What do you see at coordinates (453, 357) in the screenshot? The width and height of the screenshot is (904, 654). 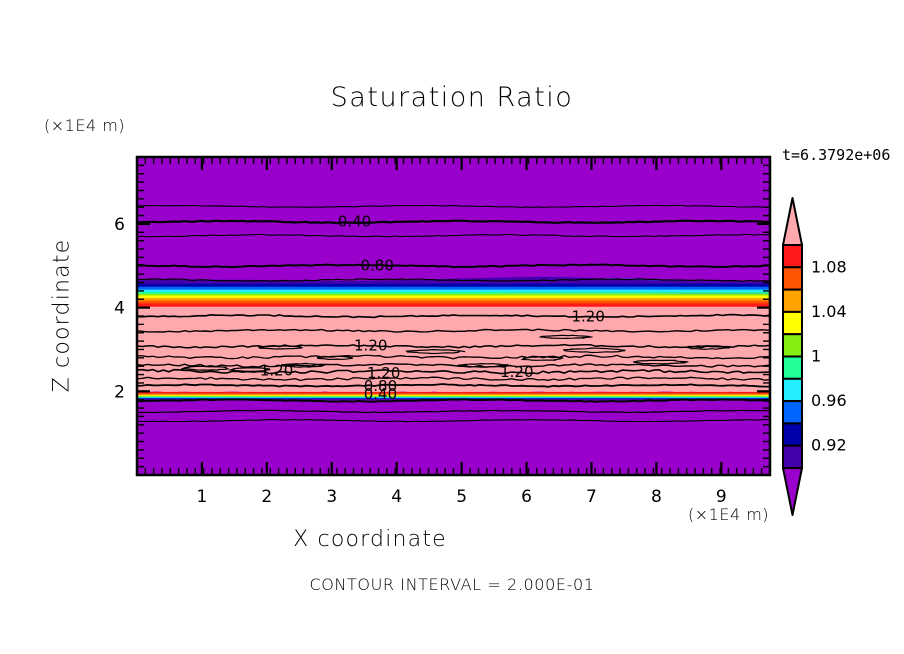 I see `contour-plume-b` at bounding box center [453, 357].